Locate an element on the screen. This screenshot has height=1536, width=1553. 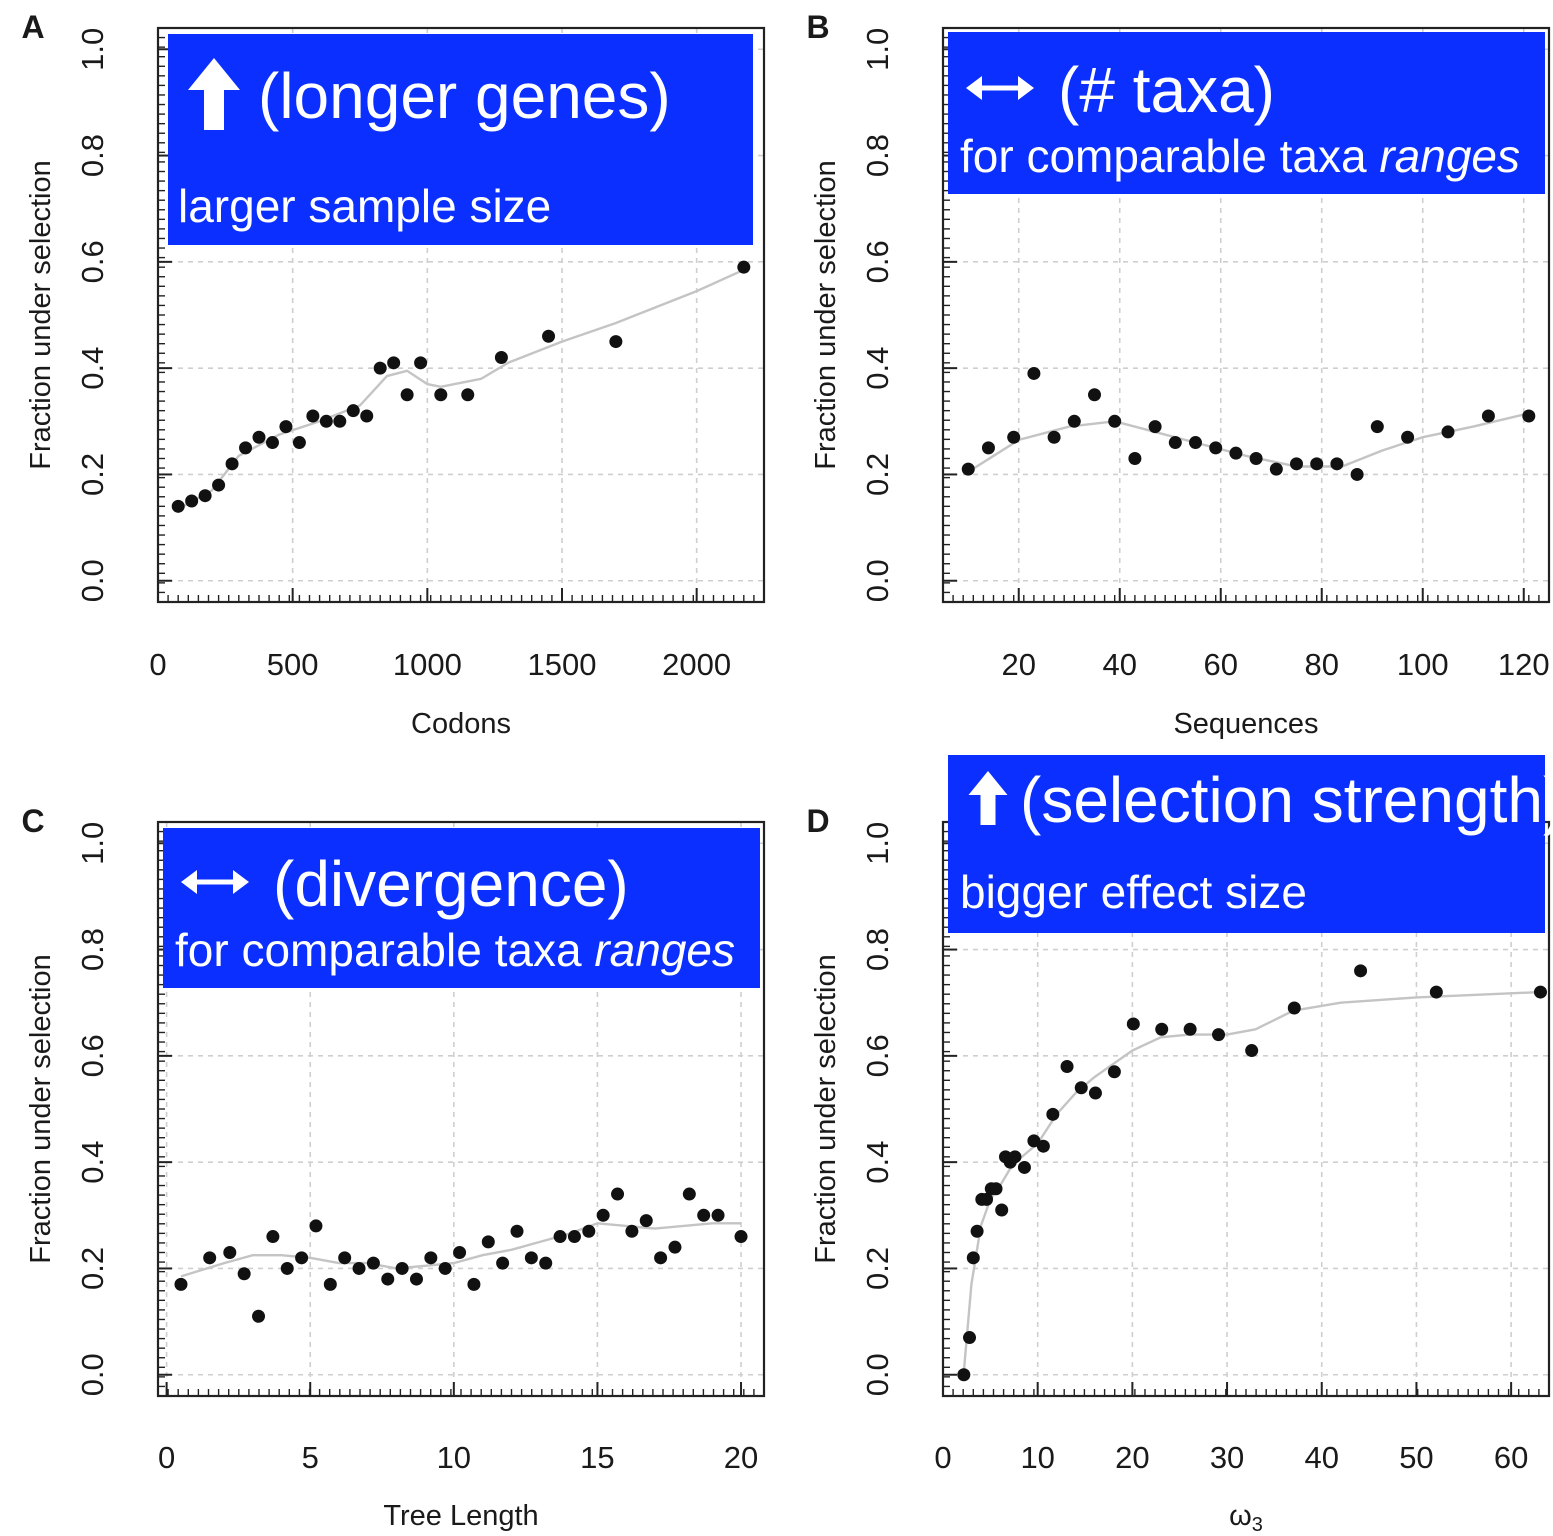
banner-subline-plain: for comparable taxa is located at coordinates (1169, 156).